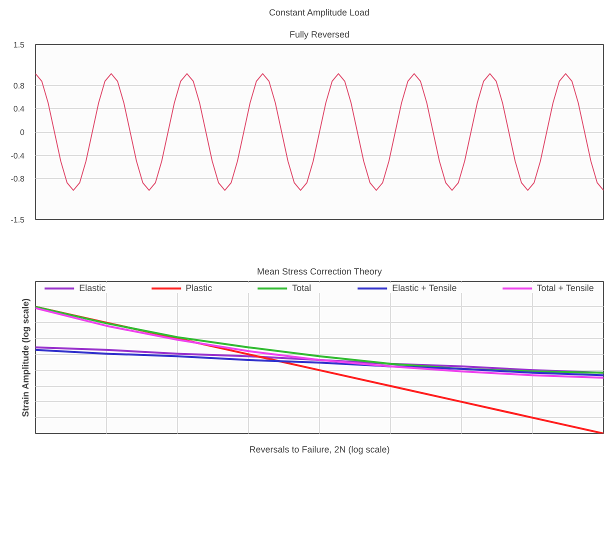  What do you see at coordinates (424, 288) in the screenshot?
I see `legend-label: Elastic + Tensile` at bounding box center [424, 288].